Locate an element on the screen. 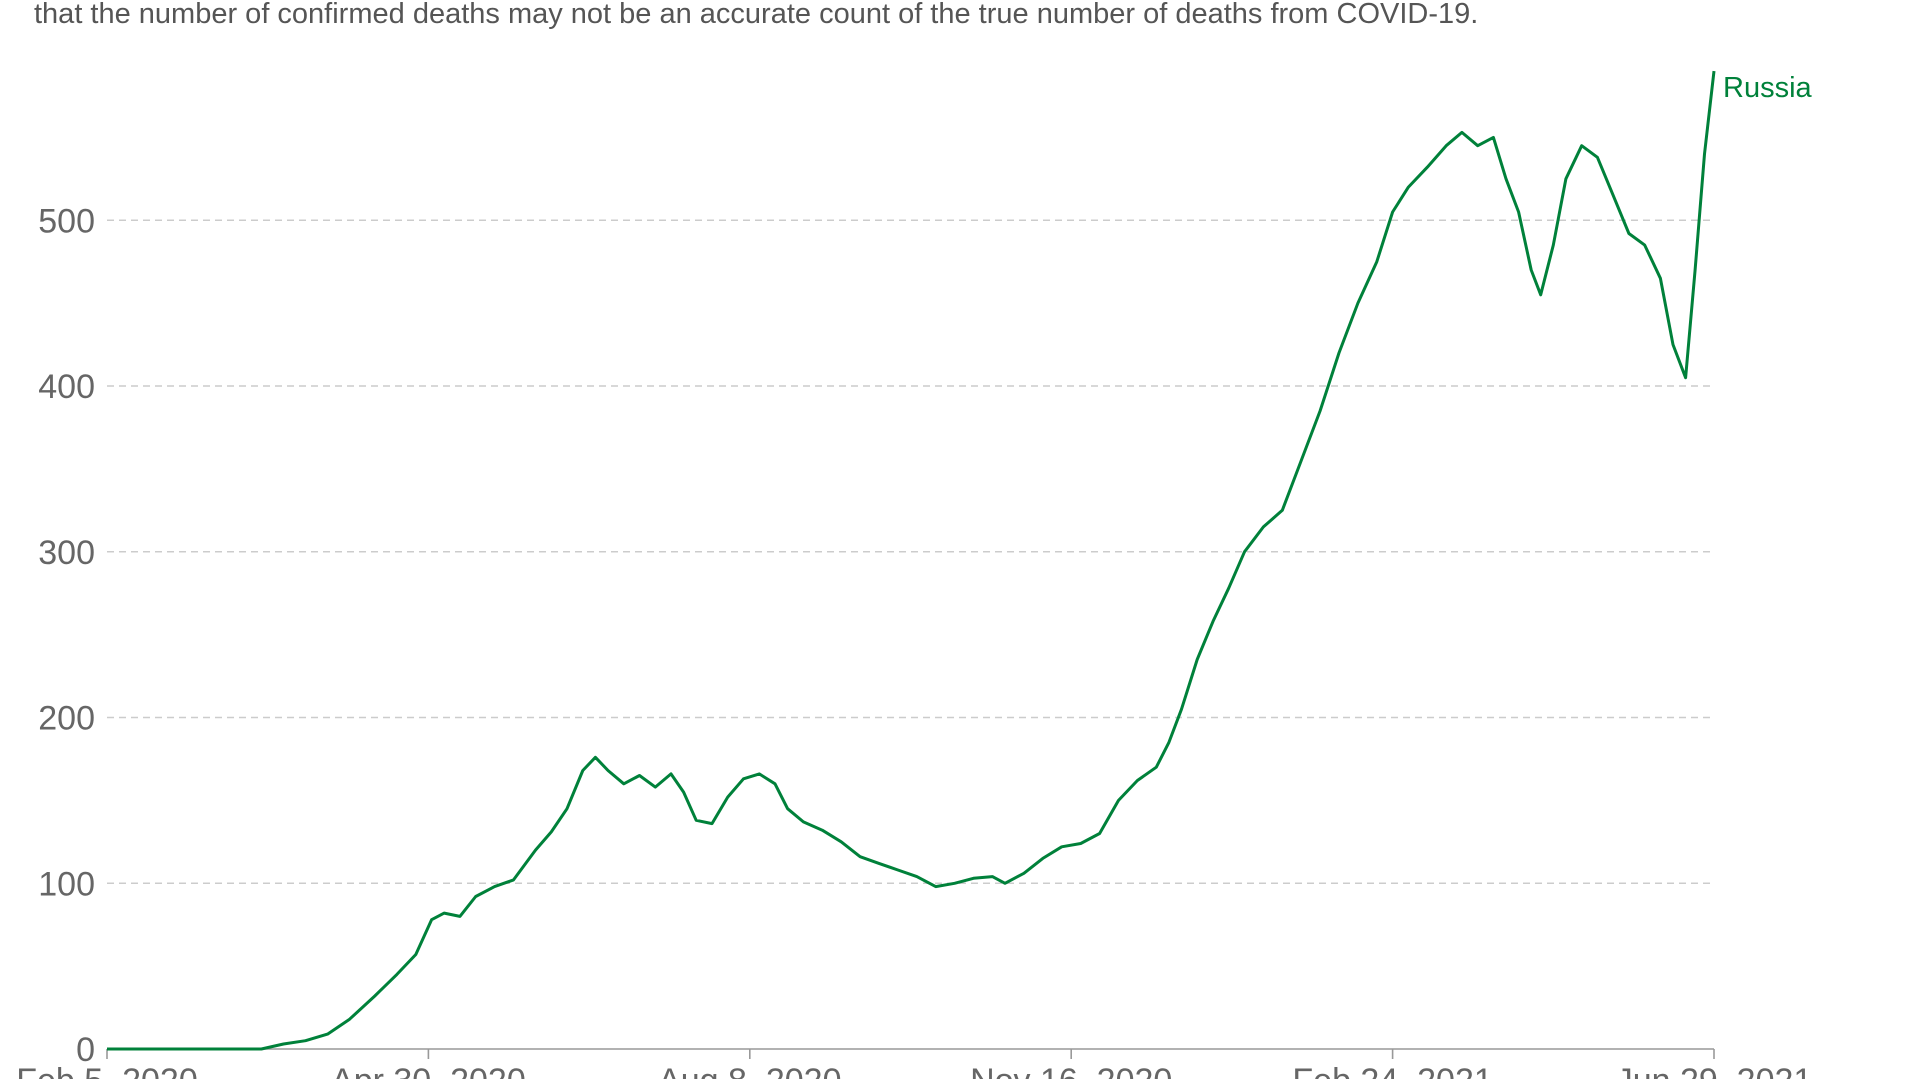 Image resolution: width=1920 pixels, height=1079 pixels. x-tick-label: Nov 16, 2020 is located at coordinates (1071, 1070).